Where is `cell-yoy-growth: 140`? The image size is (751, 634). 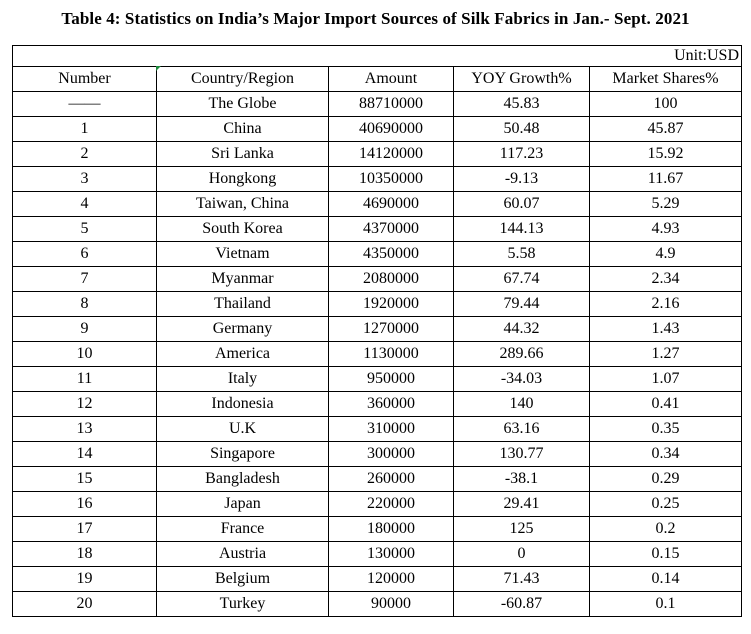 cell-yoy-growth: 140 is located at coordinates (521, 404).